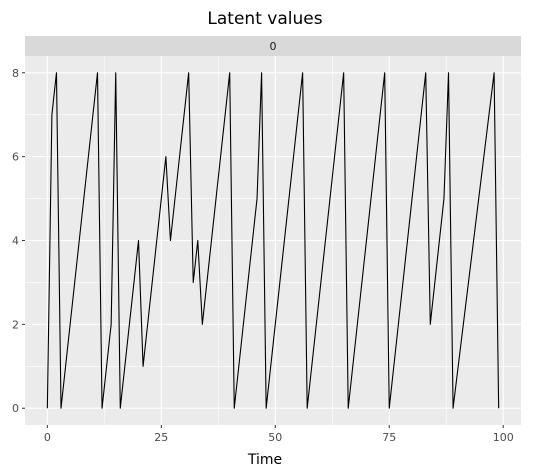 The height and width of the screenshot is (476, 533). What do you see at coordinates (264, 19) in the screenshot?
I see `chart-title: Latent values` at bounding box center [264, 19].